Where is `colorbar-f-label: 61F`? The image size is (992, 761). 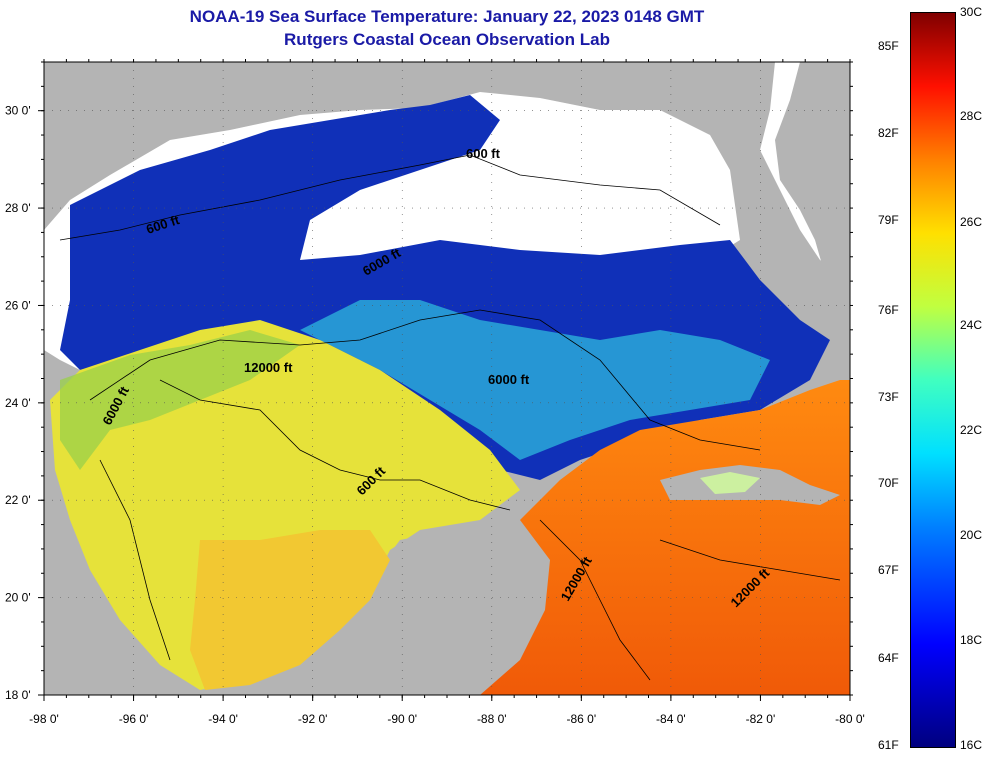
colorbar-f-label: 61F is located at coordinates (888, 745).